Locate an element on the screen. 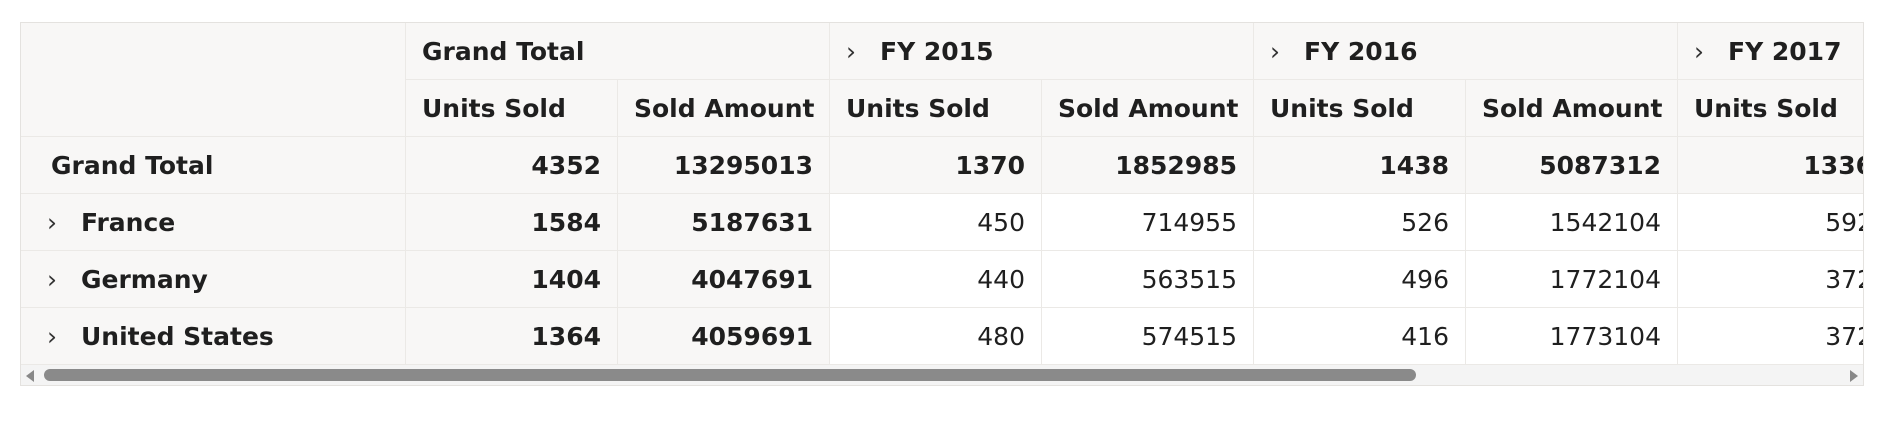  scroll-left-arrow-icon is located at coordinates (30, 376).